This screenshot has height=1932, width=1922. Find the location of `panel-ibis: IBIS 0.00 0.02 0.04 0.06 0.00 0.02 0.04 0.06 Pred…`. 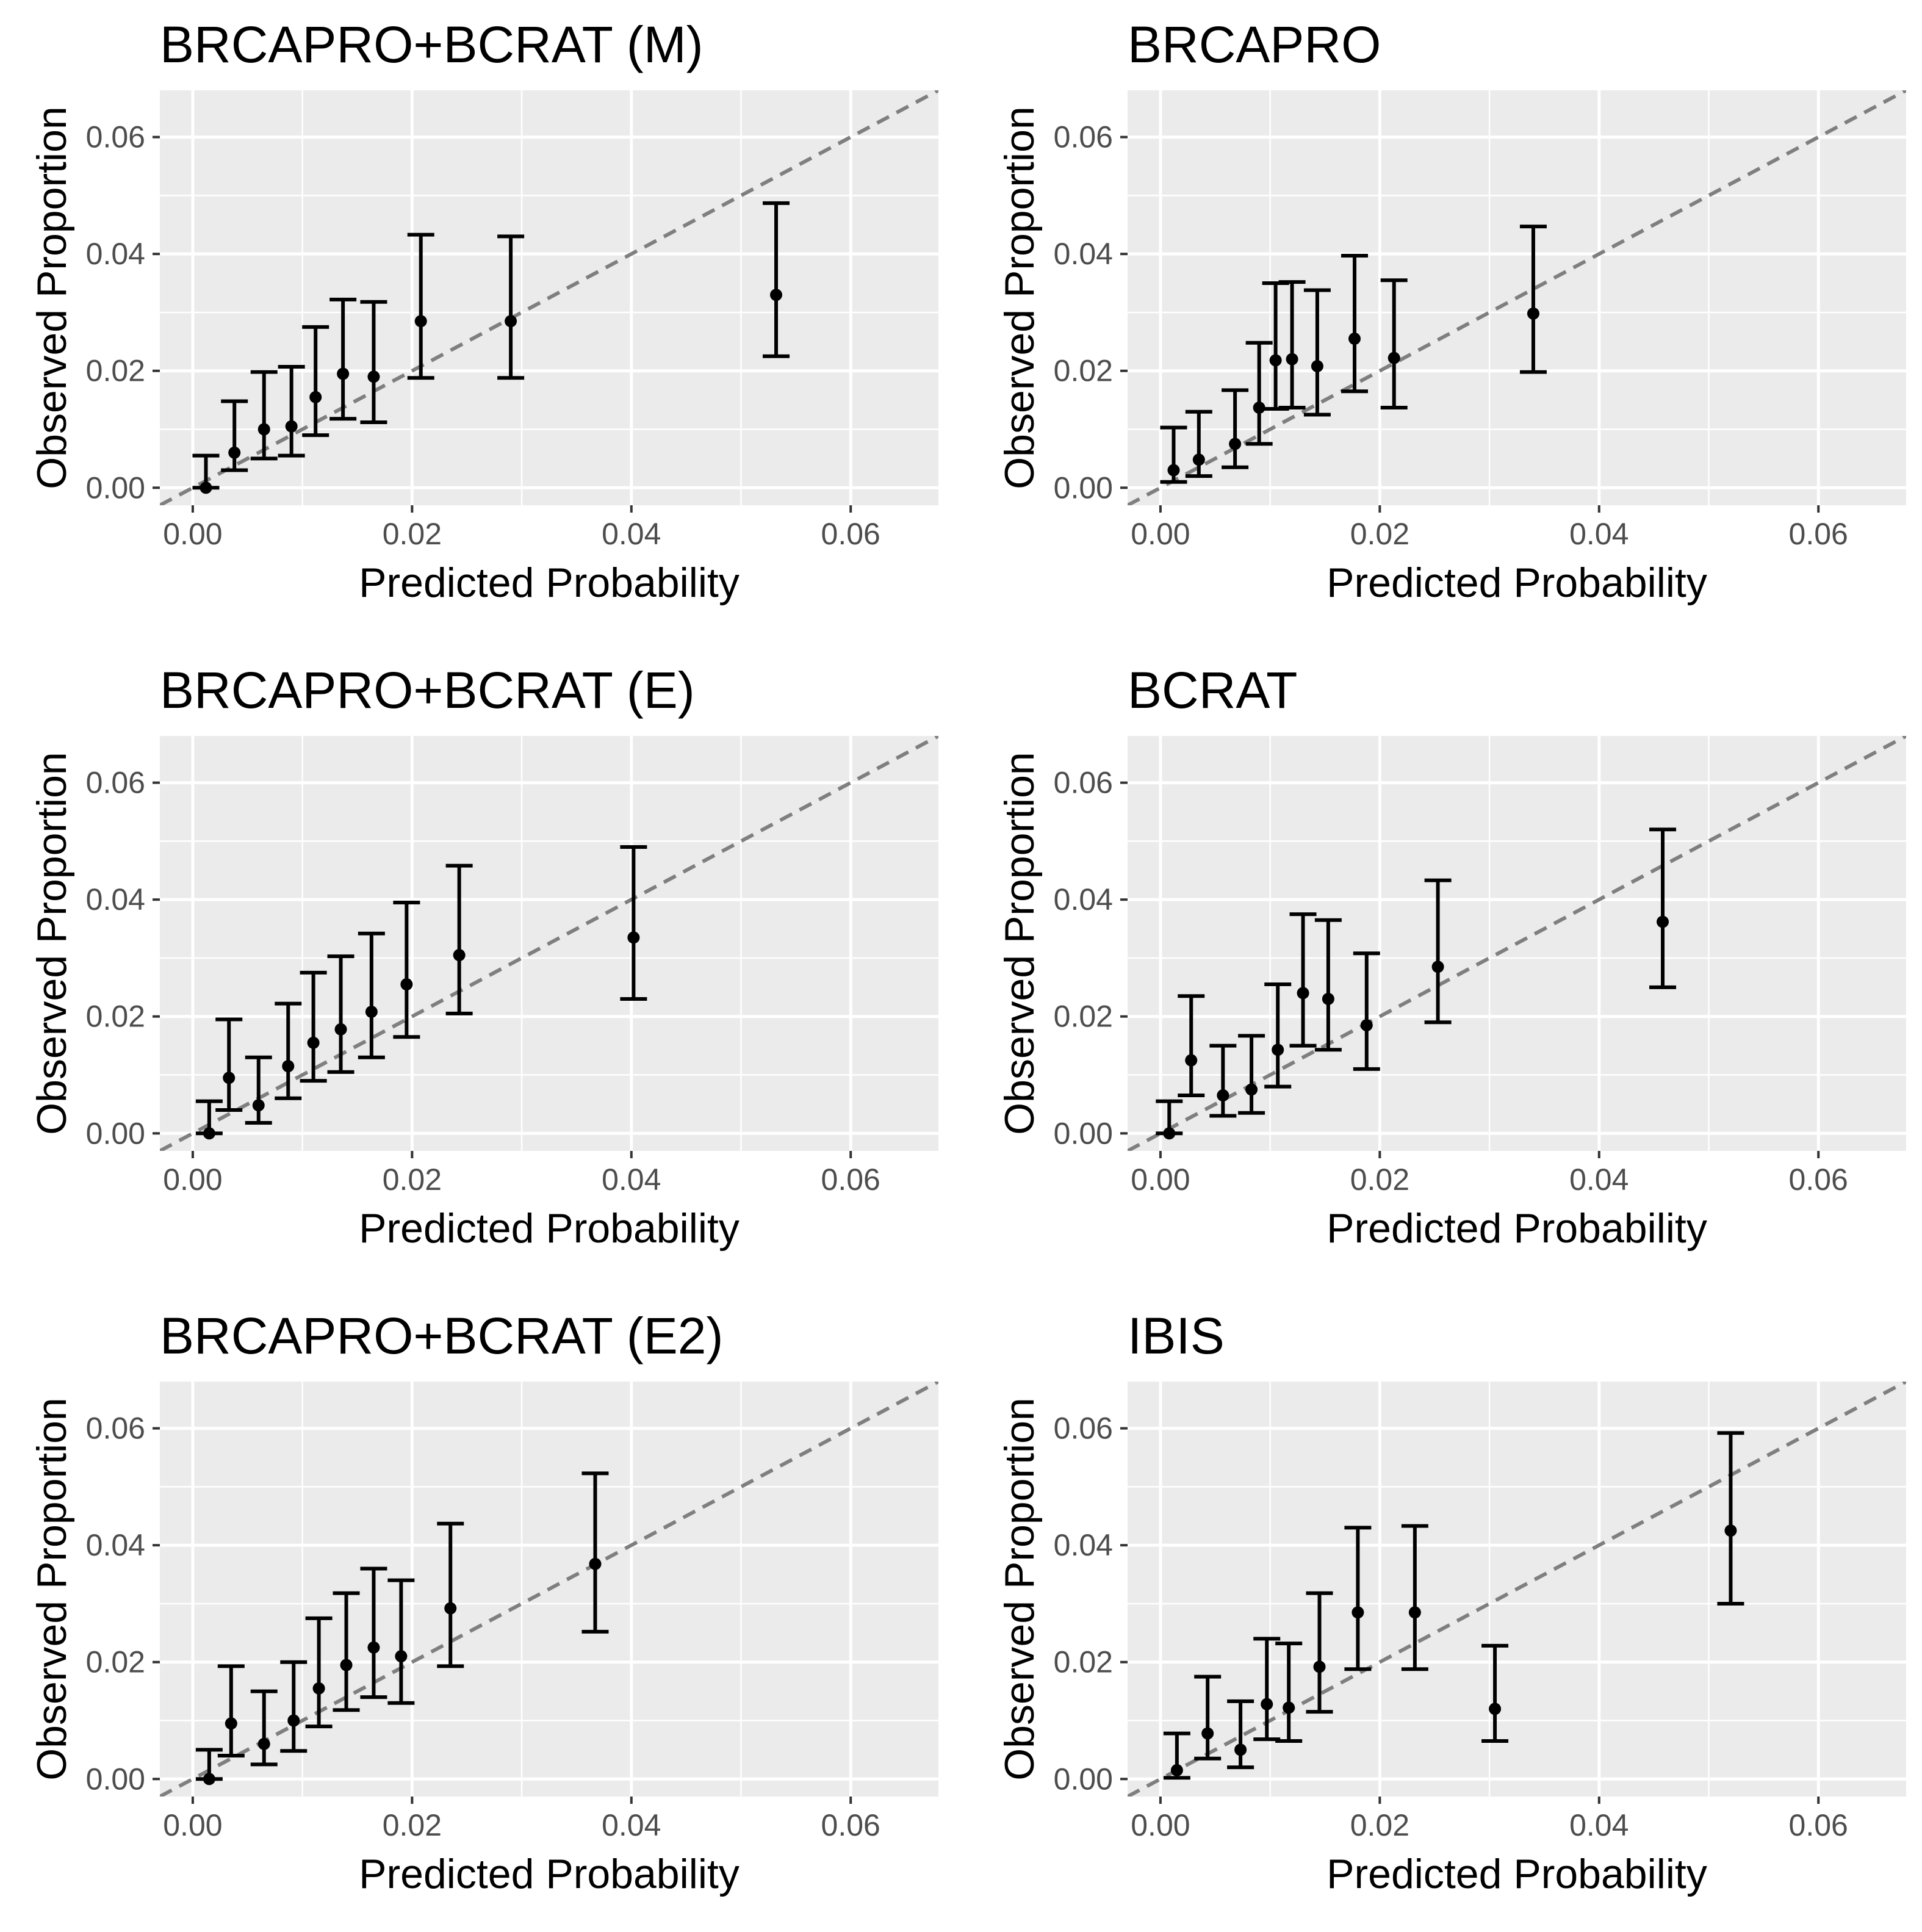

panel-ibis: IBIS 0.00 0.02 0.04 0.06 0.00 0.02 0.04 0.06 Pred… is located at coordinates (1451, 1602).